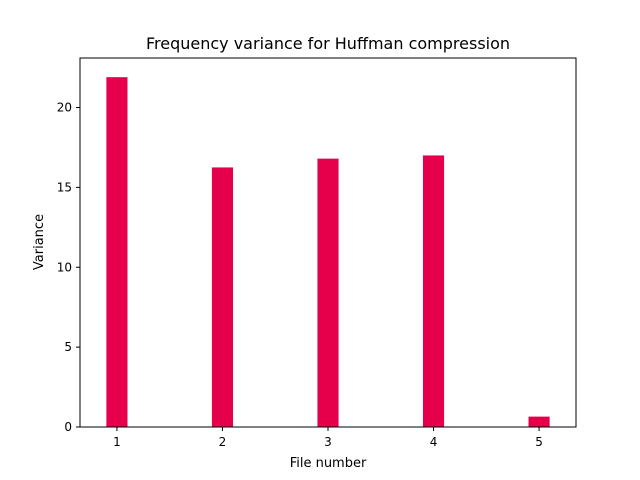 This screenshot has width=640, height=480. Describe the element at coordinates (68, 427) in the screenshot. I see `y-tick-label: 0` at that location.